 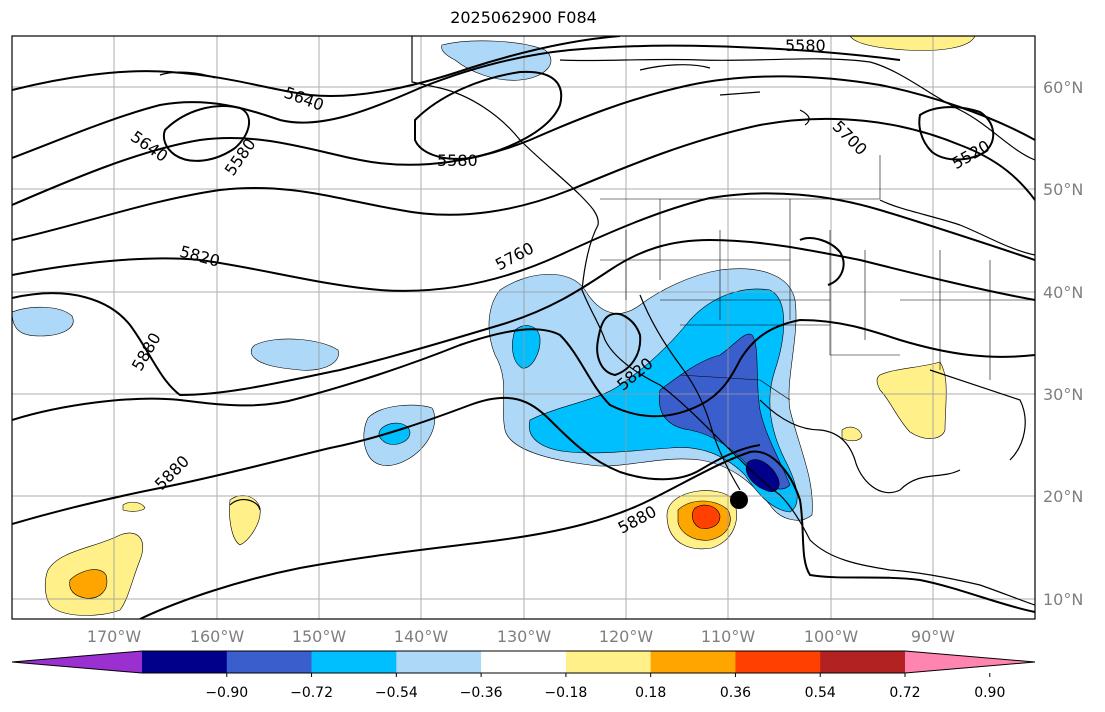 I want to click on lon-tick-label: 90°W, so click(x=933, y=636).